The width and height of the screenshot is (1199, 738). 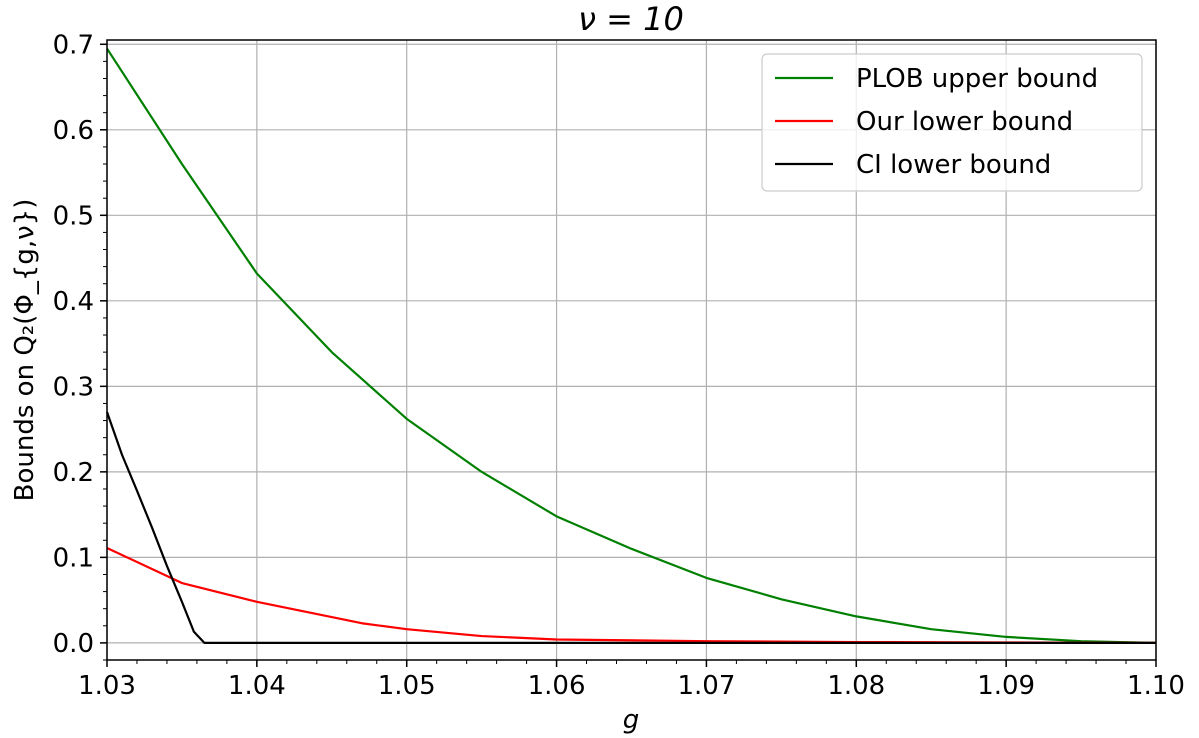 What do you see at coordinates (964, 122) in the screenshot?
I see `legend-label: Our lower bound` at bounding box center [964, 122].